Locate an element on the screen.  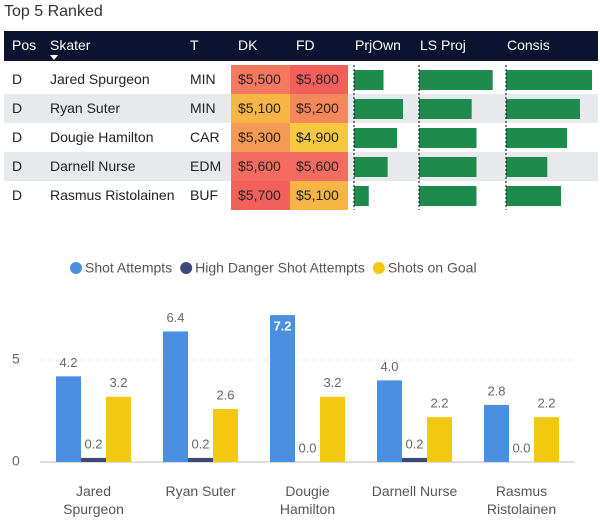
value-label: 4.0 is located at coordinates (389, 366).